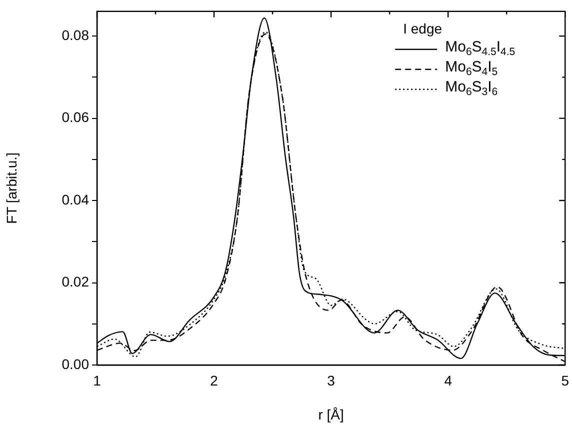 The height and width of the screenshot is (428, 572). I want to click on legend-title: I edge, so click(422, 28).